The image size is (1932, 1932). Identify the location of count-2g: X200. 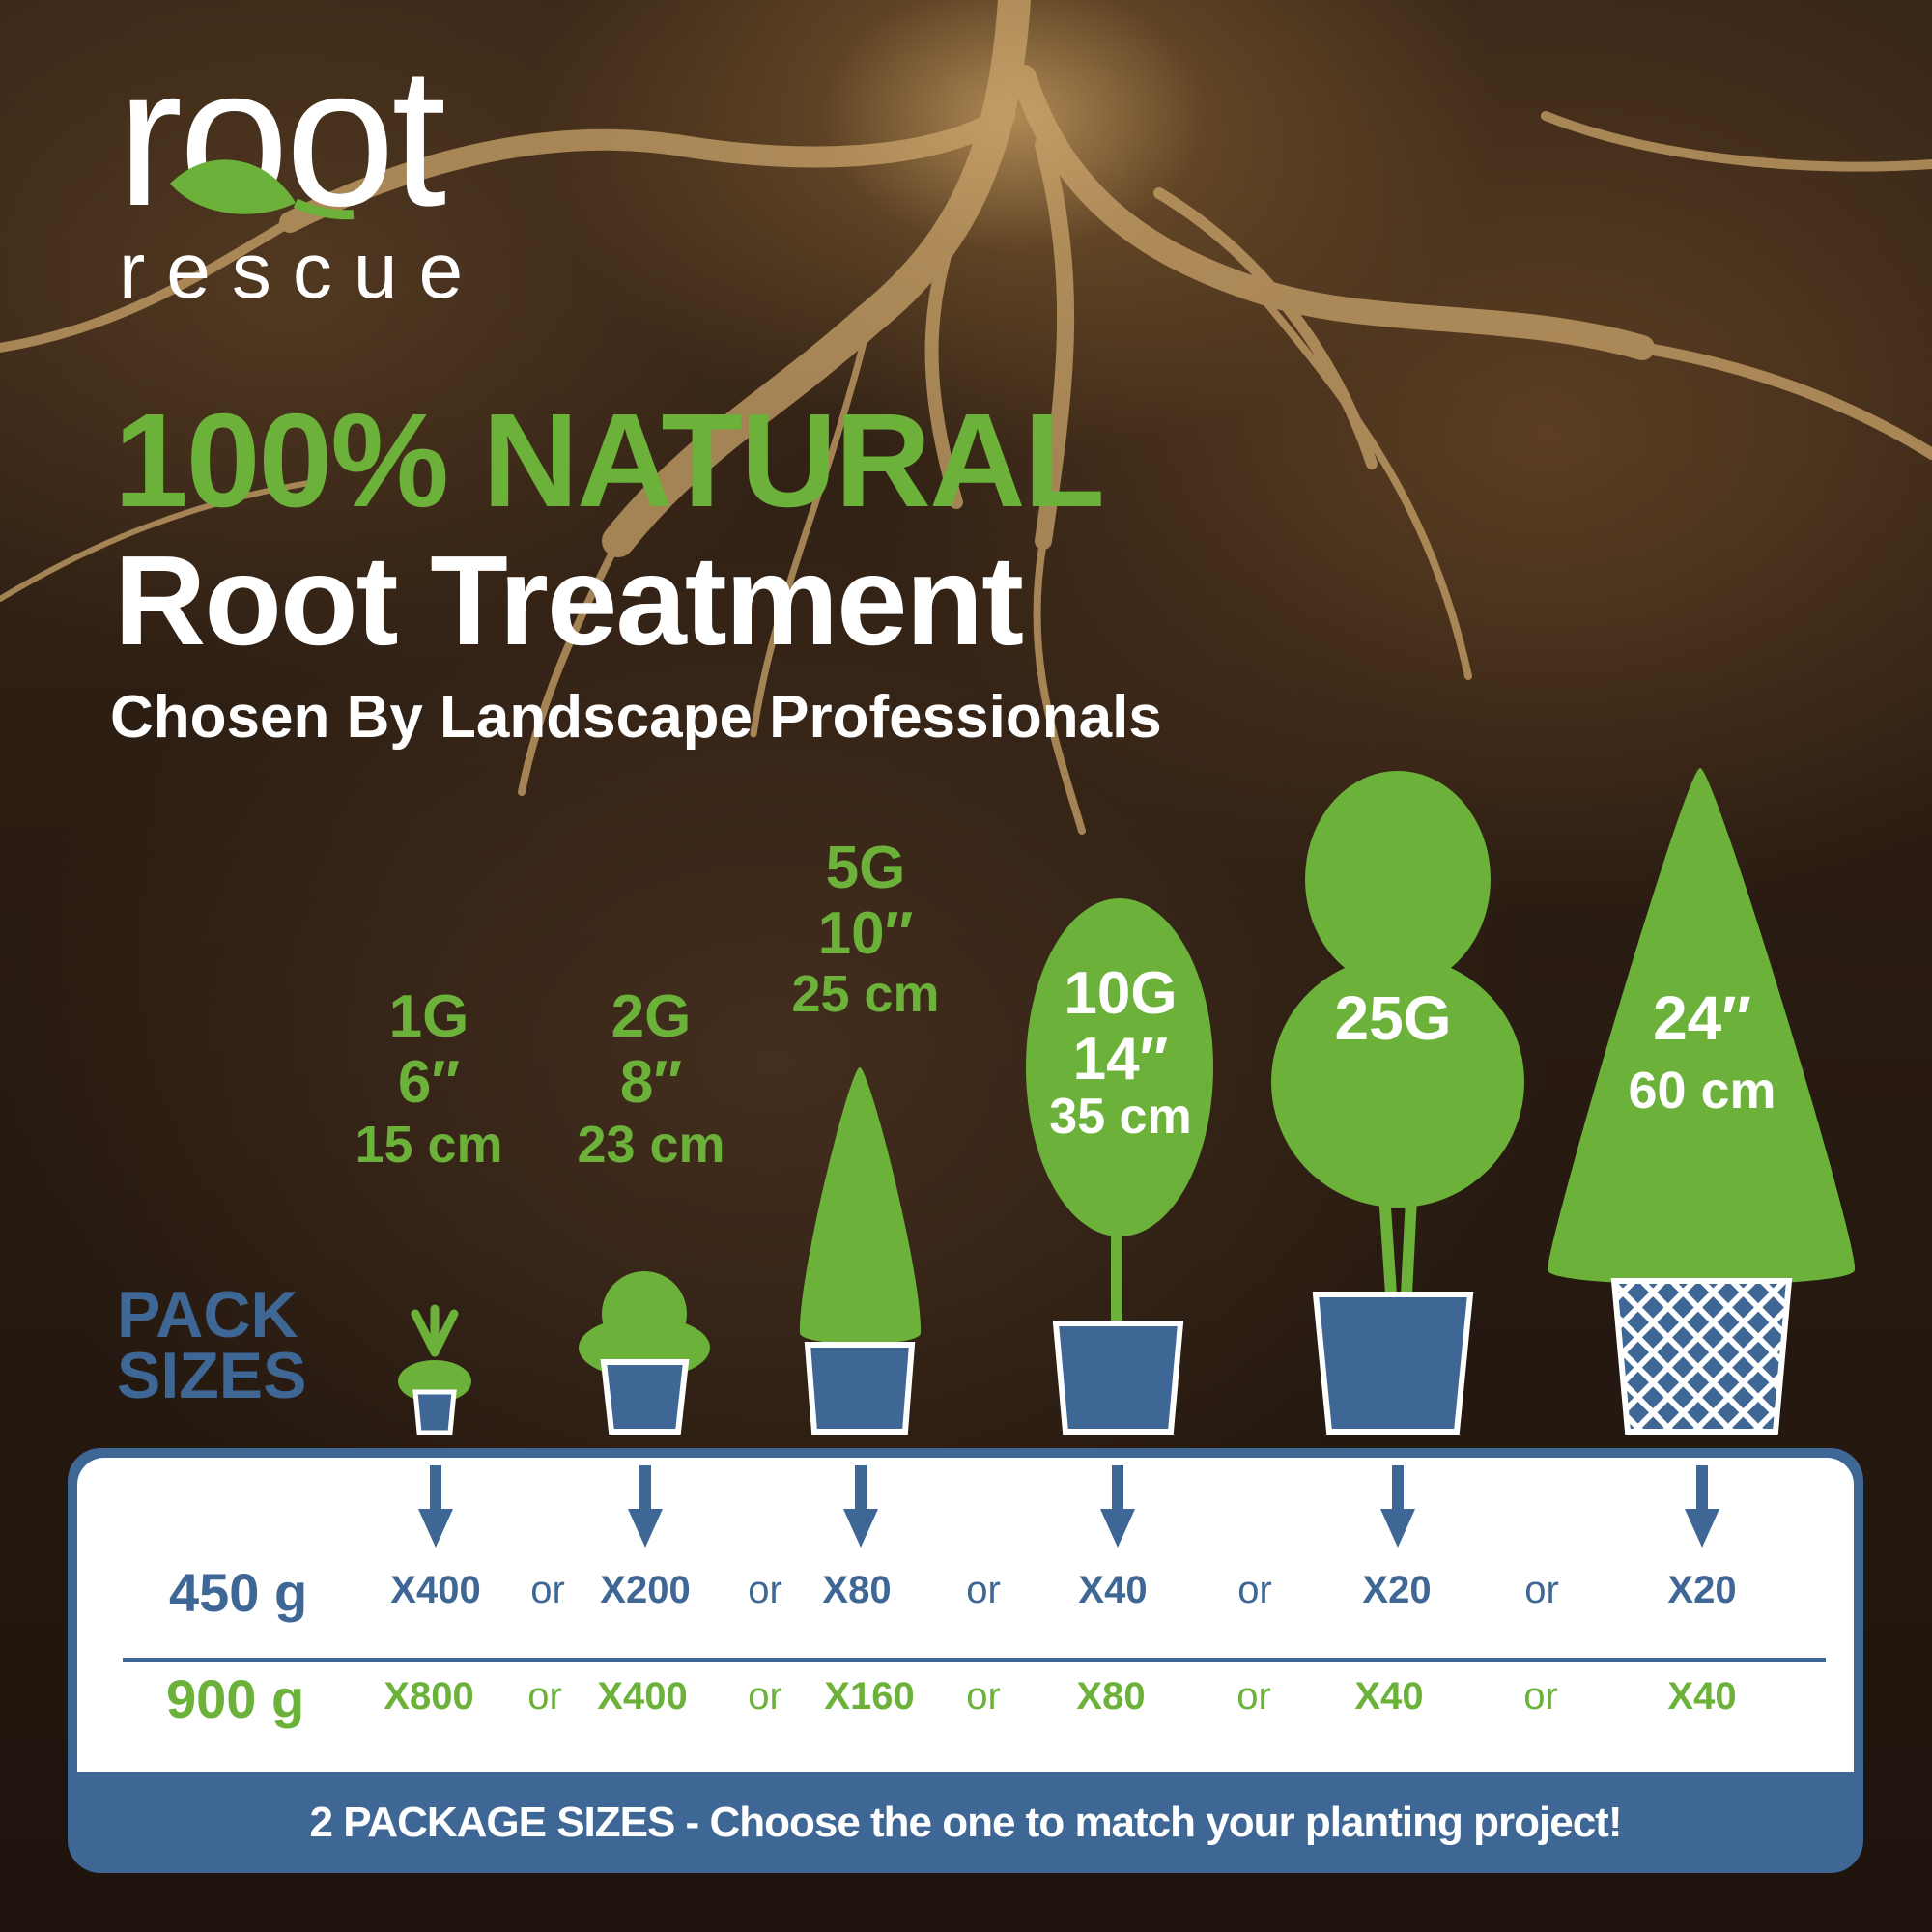
(645, 1590).